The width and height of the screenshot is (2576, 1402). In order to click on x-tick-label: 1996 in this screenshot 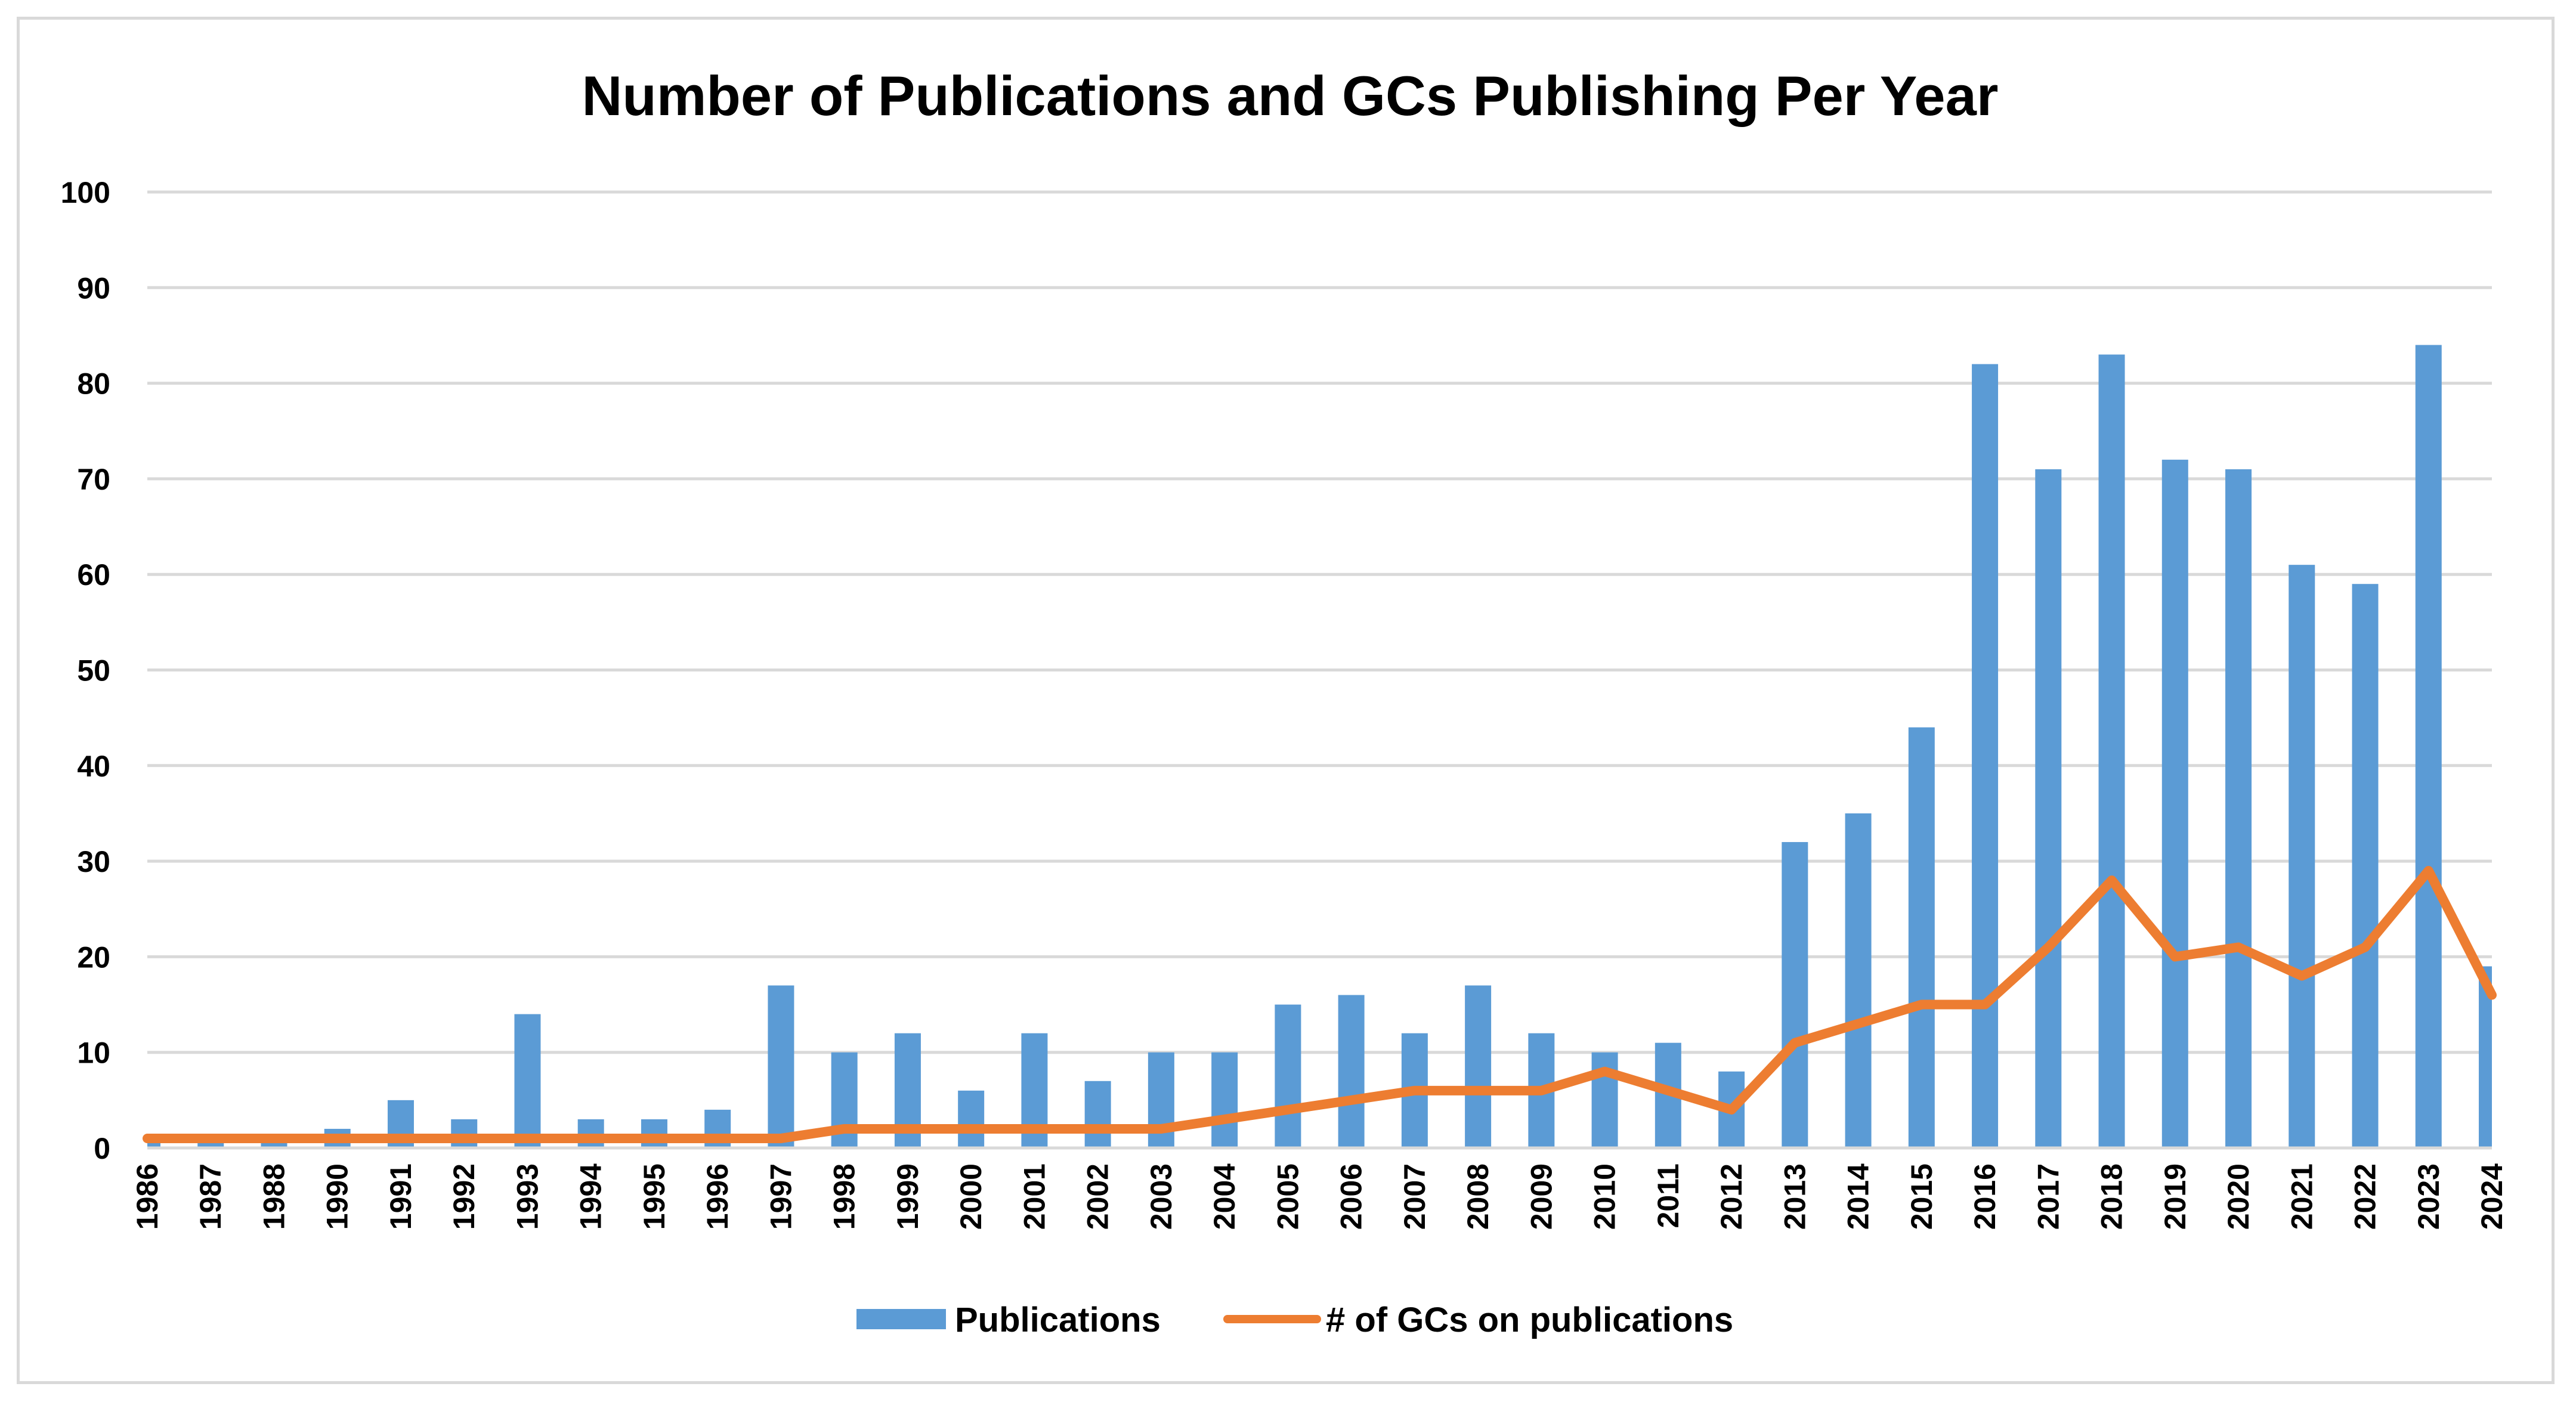, I will do `click(717, 1196)`.